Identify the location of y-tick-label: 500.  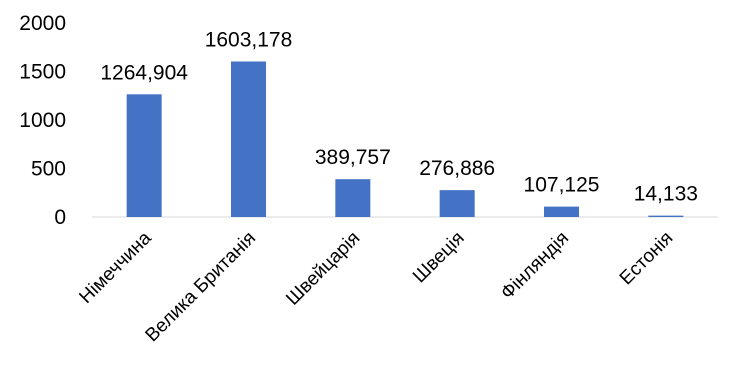
(48, 169).